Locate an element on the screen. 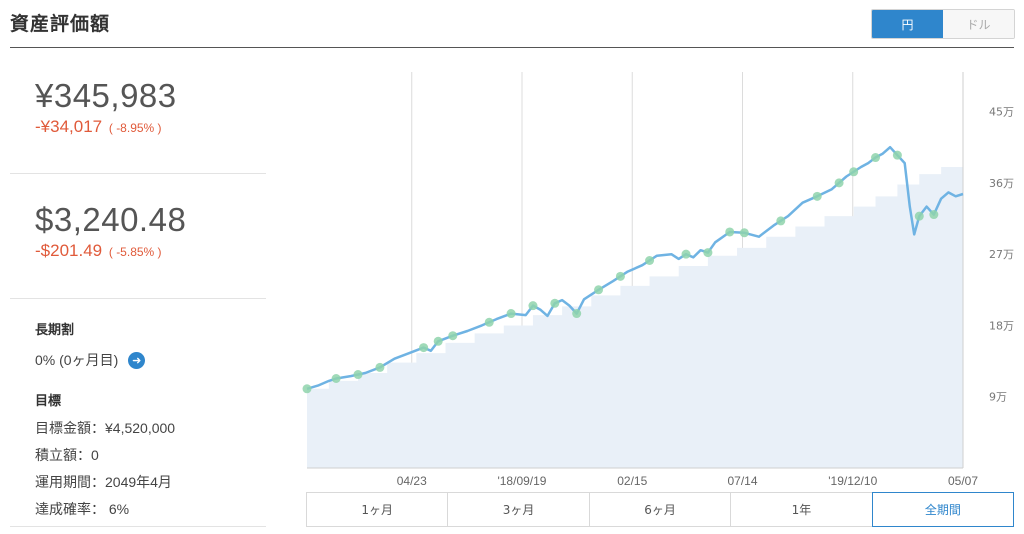 This screenshot has width=1024, height=534. usd-amount: $3,240.48 is located at coordinates (111, 219).